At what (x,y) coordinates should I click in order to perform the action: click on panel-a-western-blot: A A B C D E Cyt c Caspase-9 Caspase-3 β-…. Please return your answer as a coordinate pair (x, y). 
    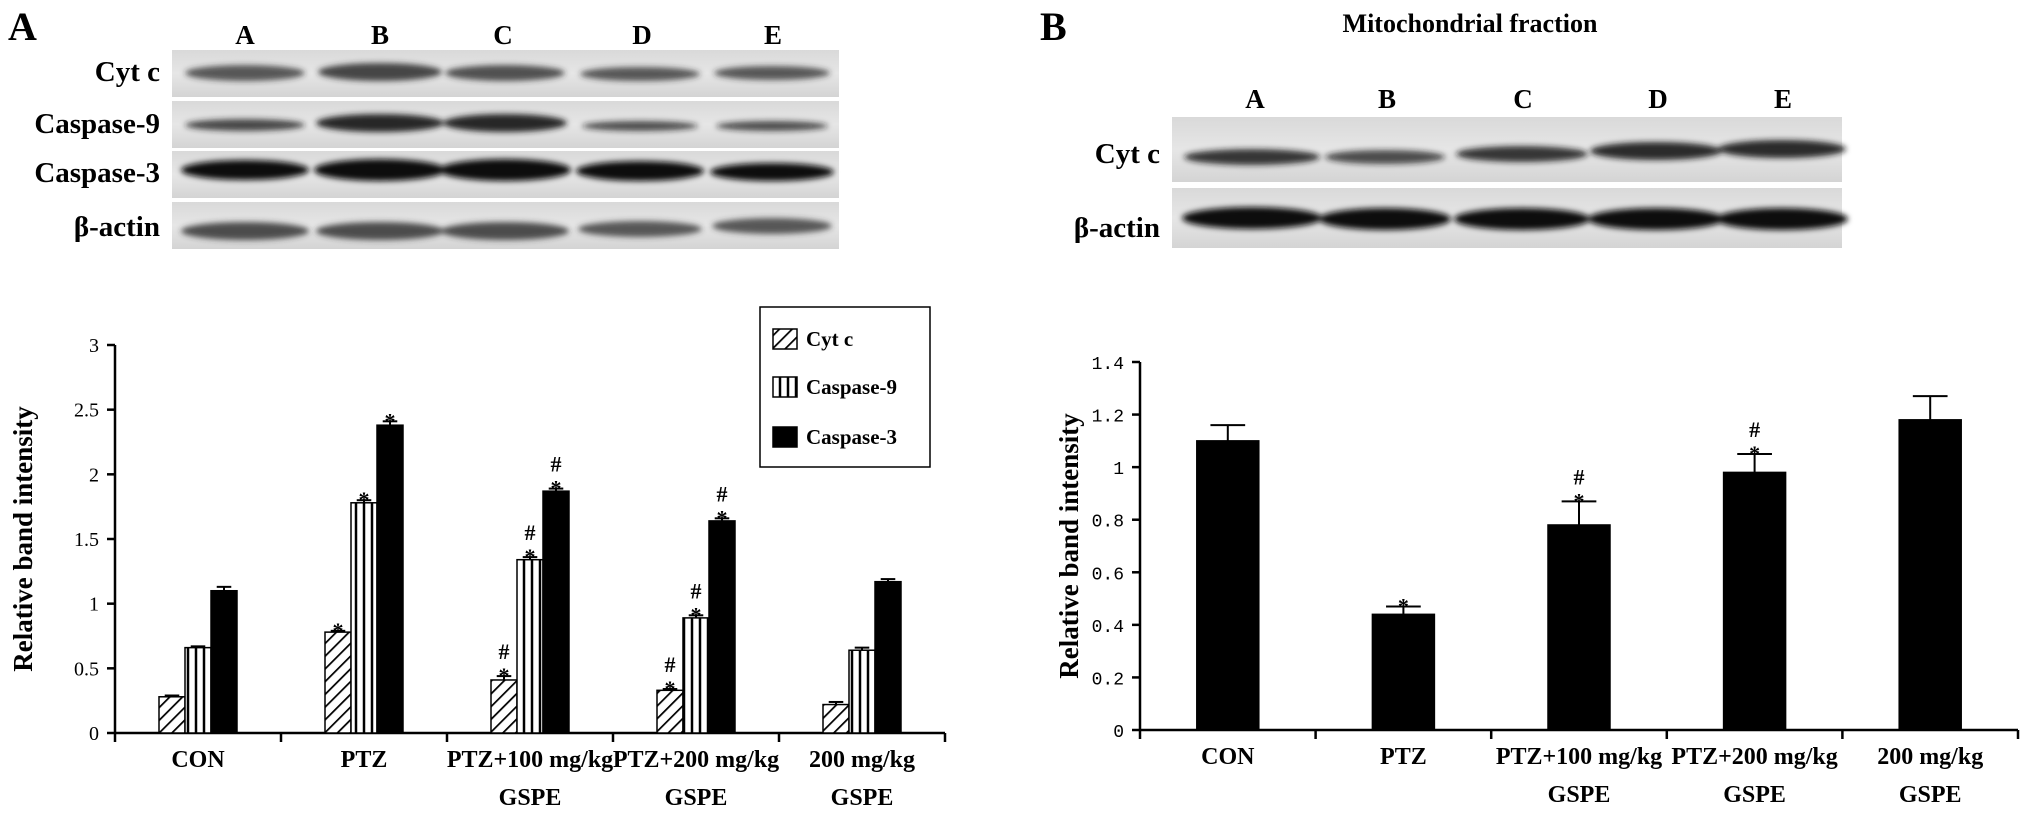
    Looking at the image, I should click on (423, 126).